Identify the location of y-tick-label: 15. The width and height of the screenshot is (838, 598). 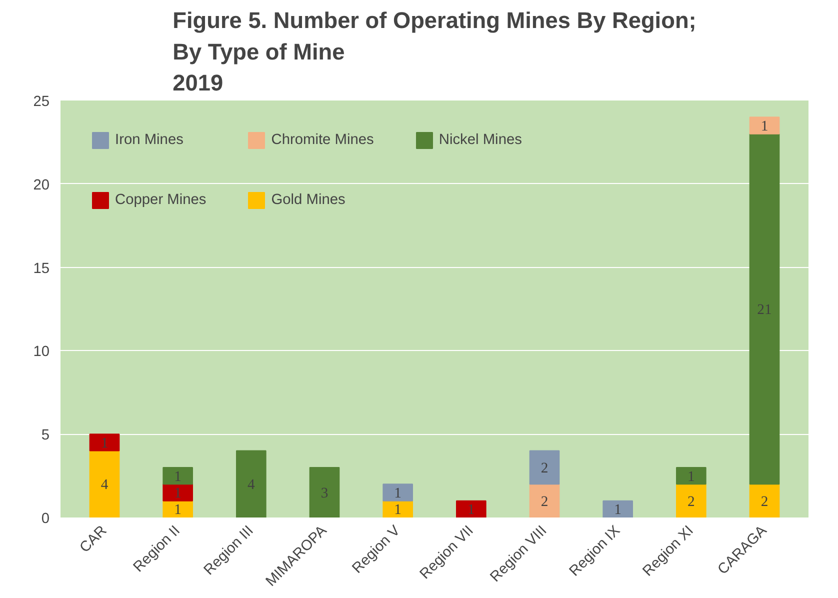
(41, 268).